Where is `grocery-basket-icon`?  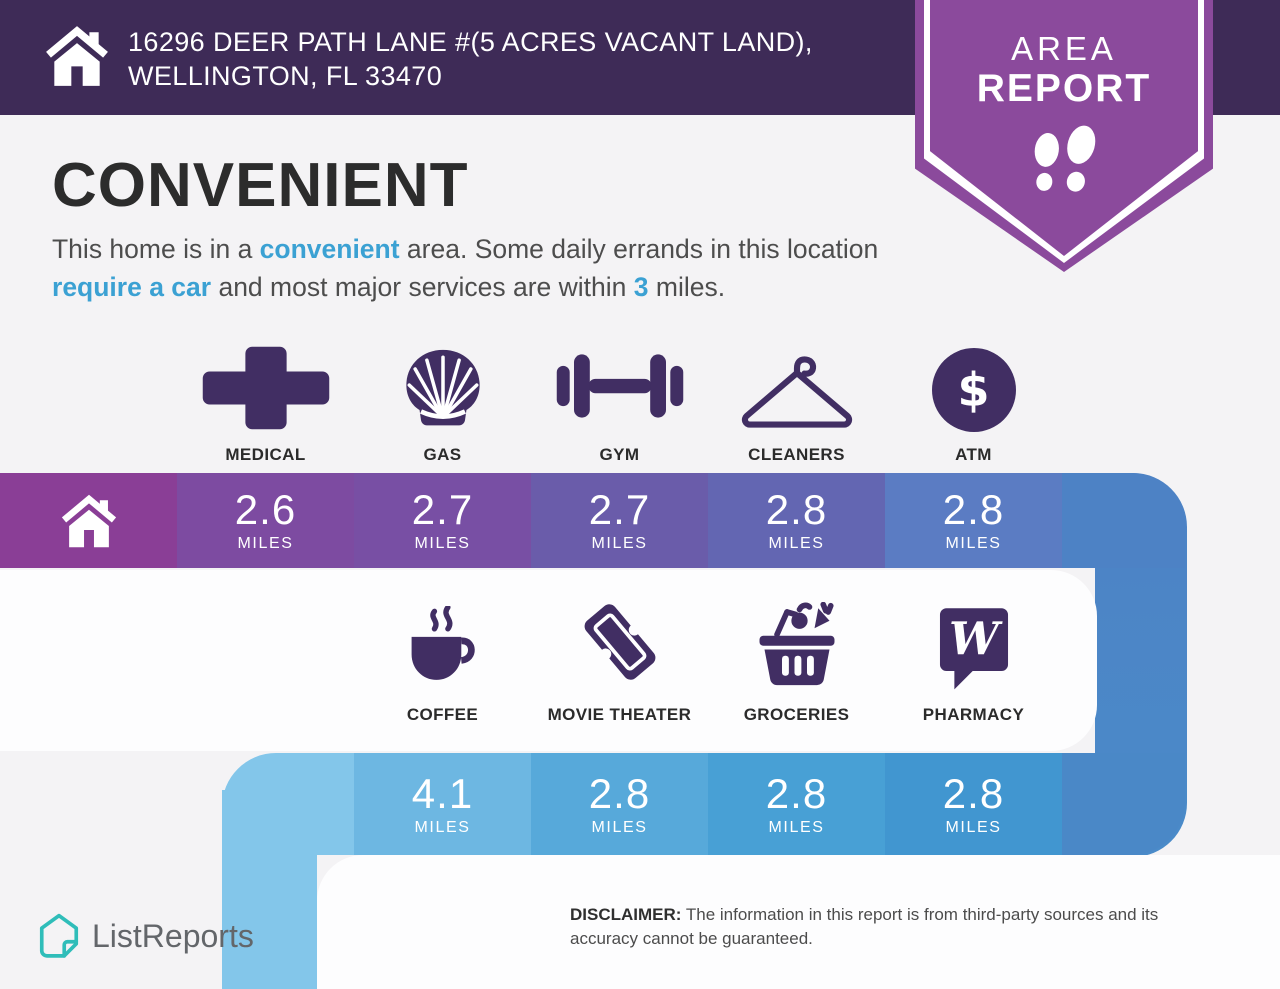 grocery-basket-icon is located at coordinates (797, 645).